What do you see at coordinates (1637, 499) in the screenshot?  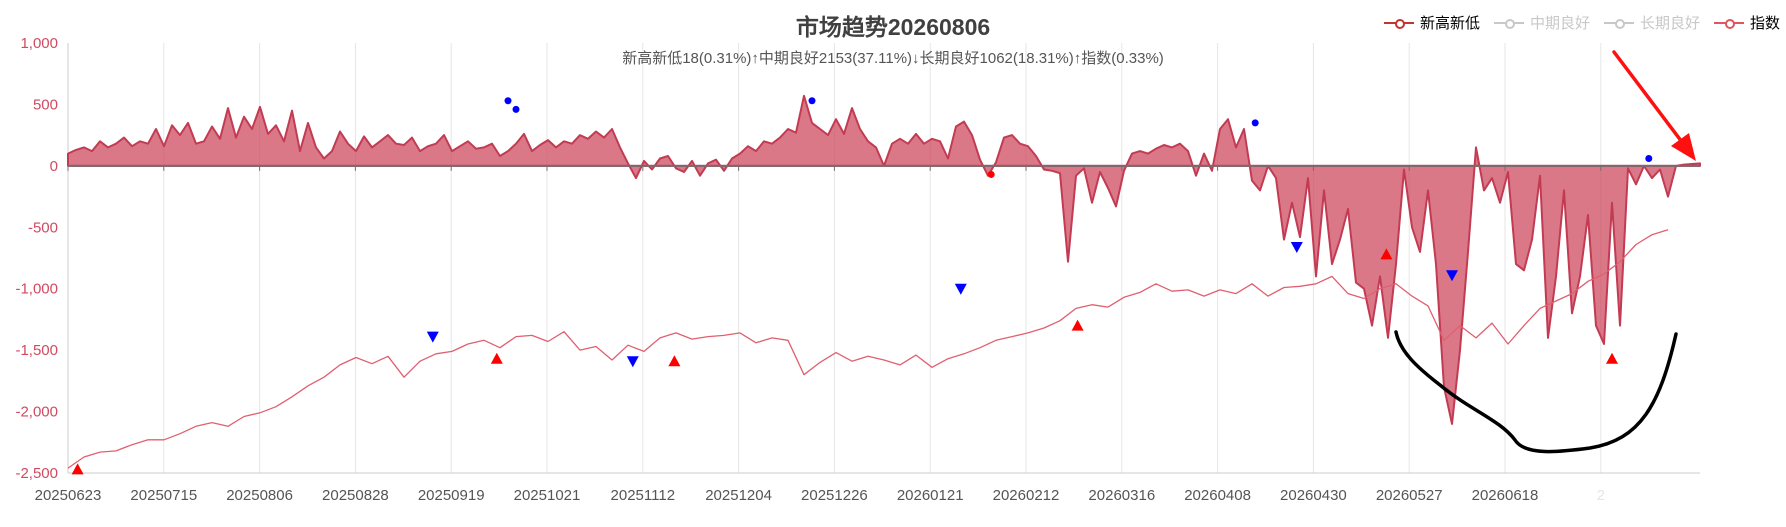 I see `label-overlay` at bounding box center [1637, 499].